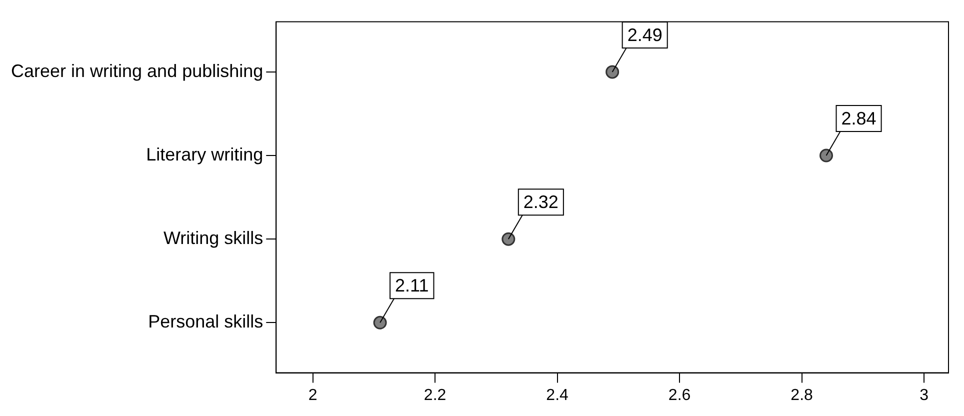  What do you see at coordinates (679, 395) in the screenshot?
I see `x-tick-label: 2.6` at bounding box center [679, 395].